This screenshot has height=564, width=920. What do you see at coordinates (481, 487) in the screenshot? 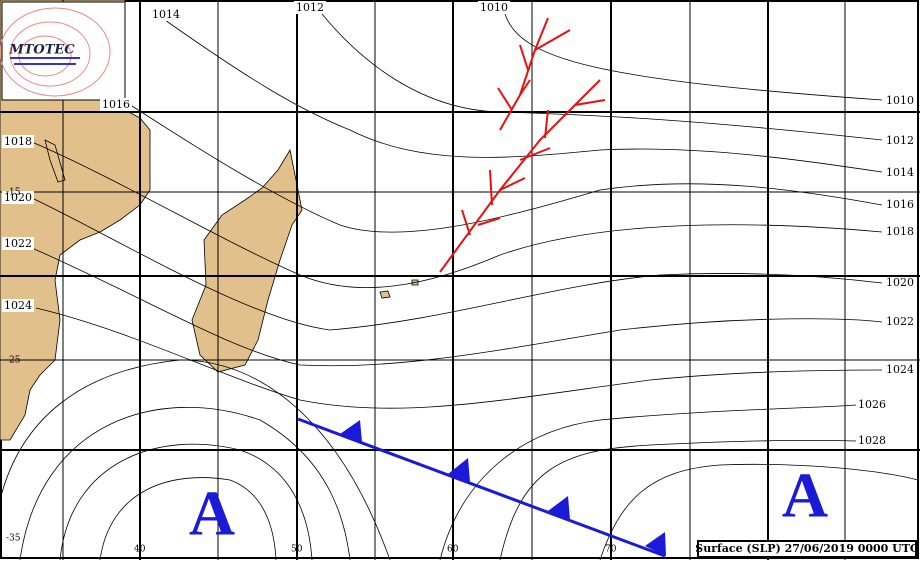
I see `cold-front` at bounding box center [481, 487].